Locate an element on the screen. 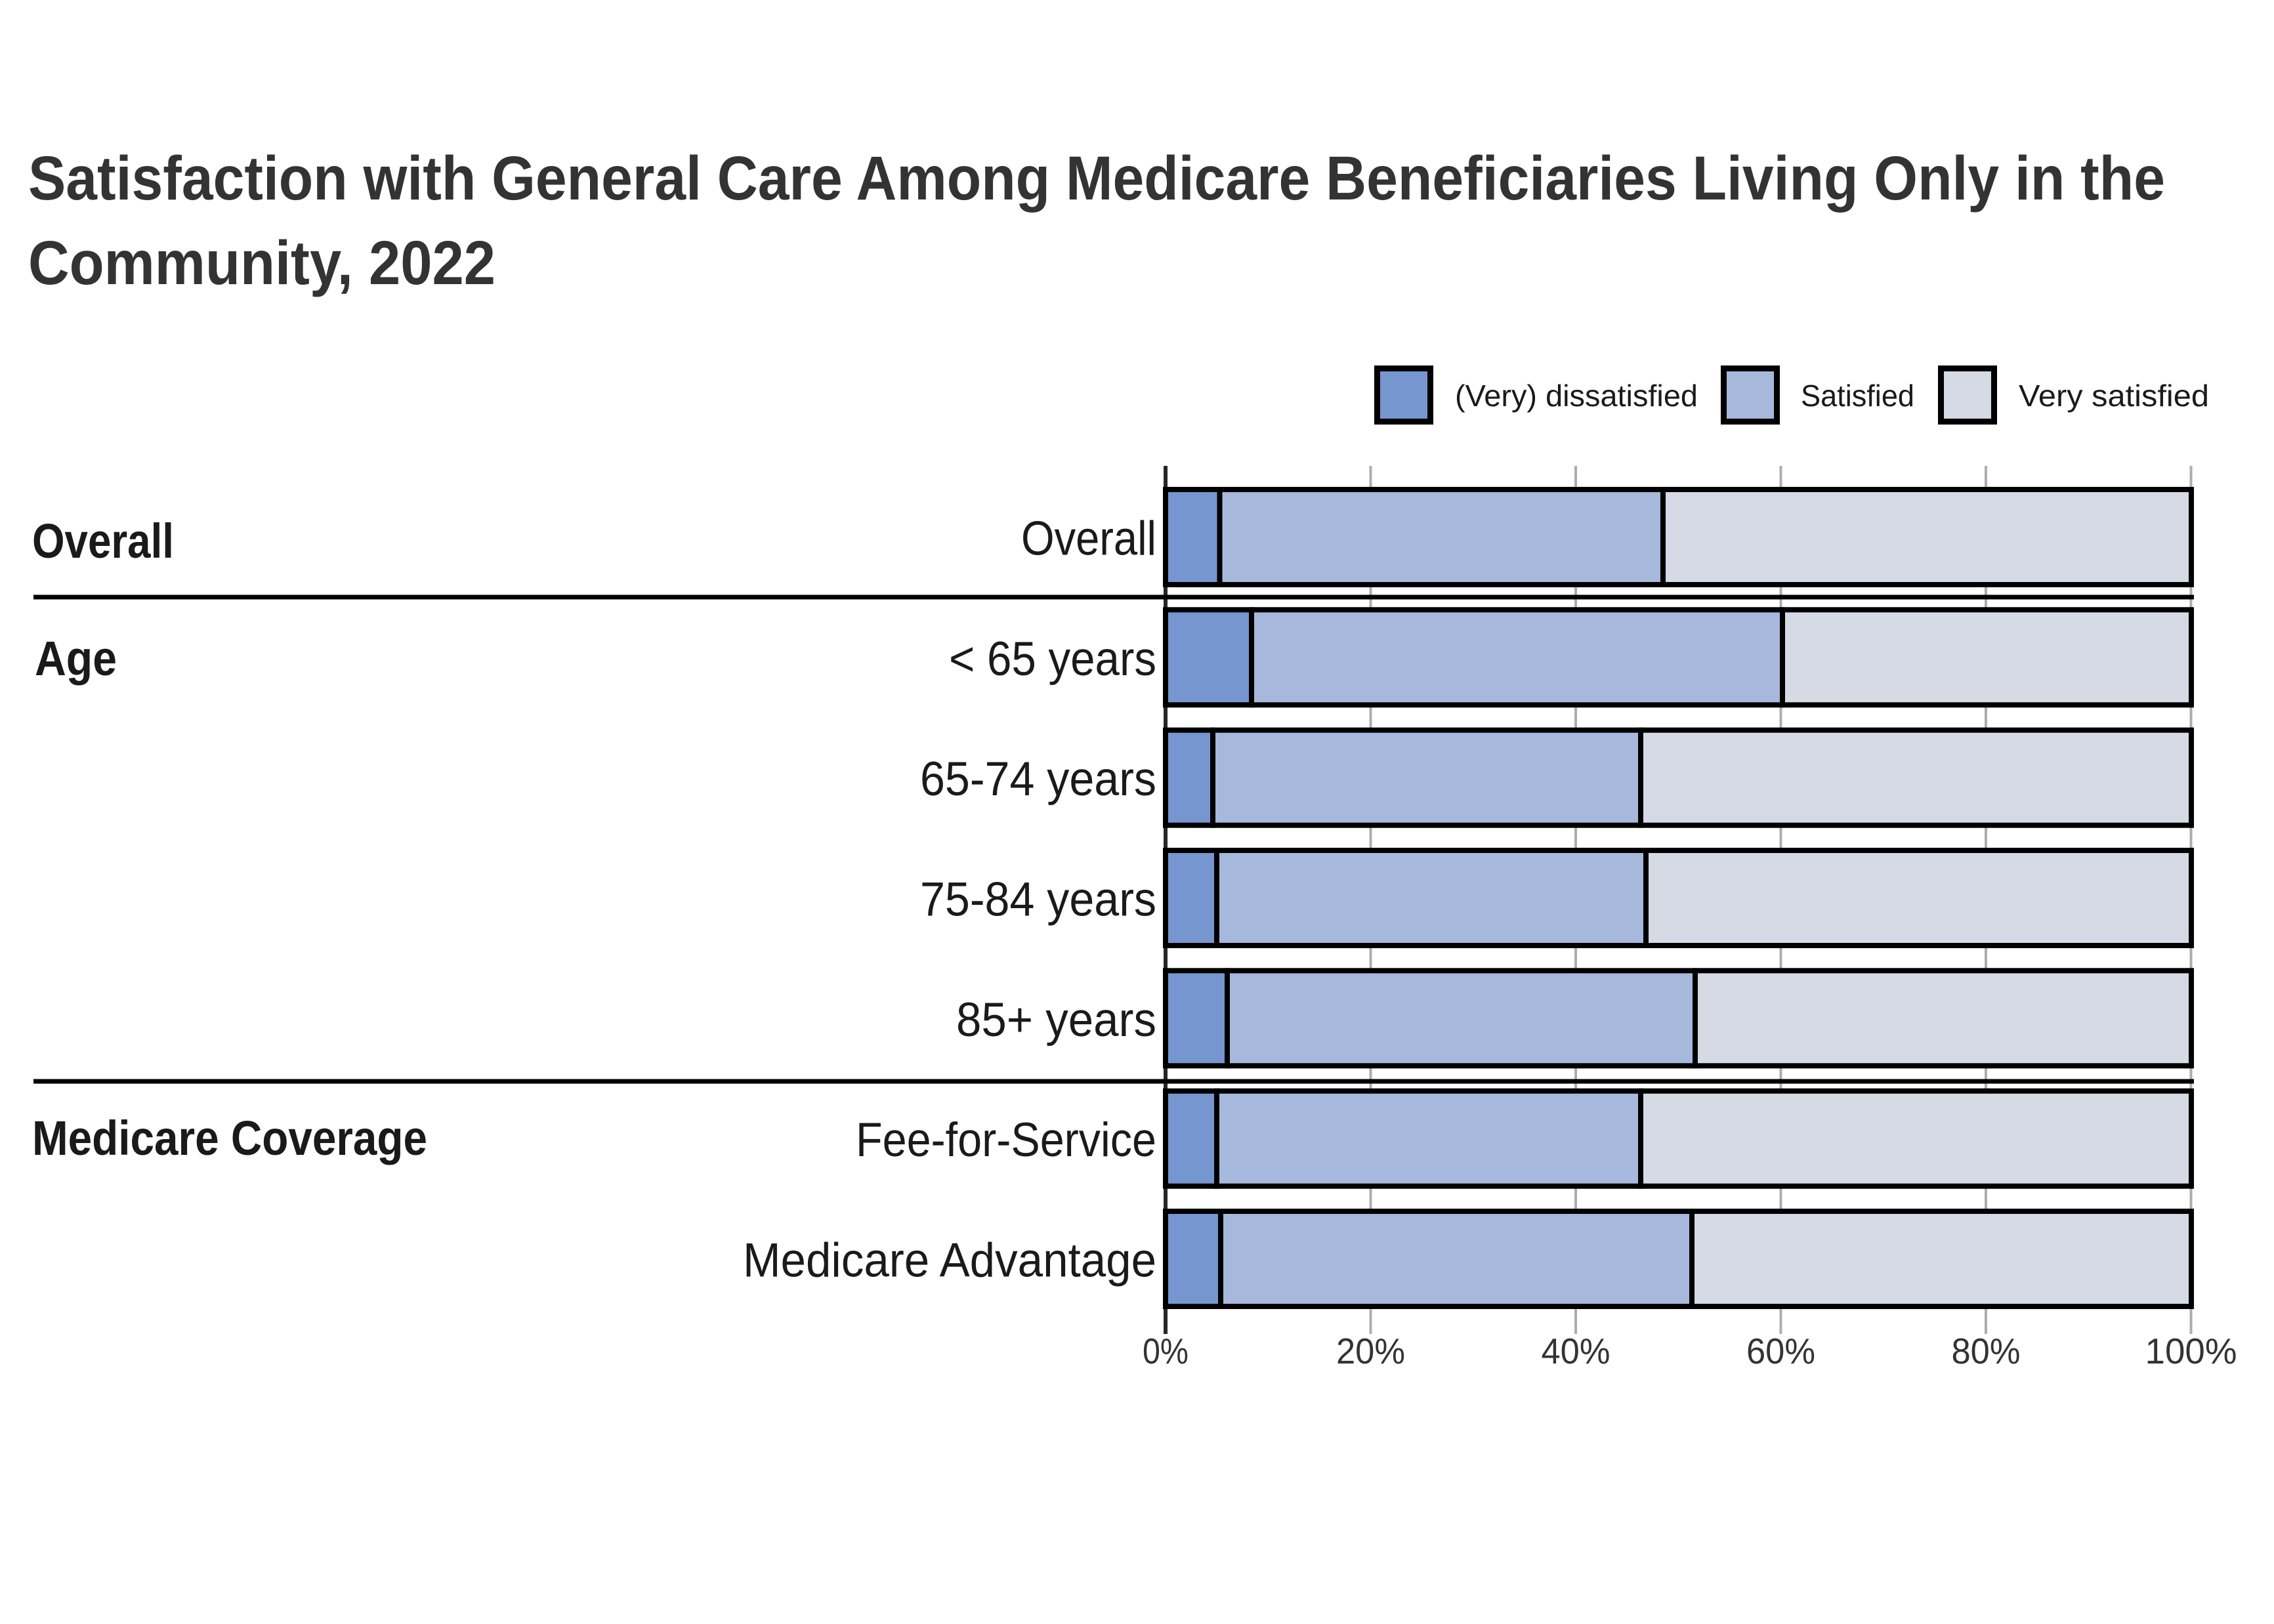 This screenshot has width=2274, height=1624. svg-text: 80% is located at coordinates (1986, 1351).